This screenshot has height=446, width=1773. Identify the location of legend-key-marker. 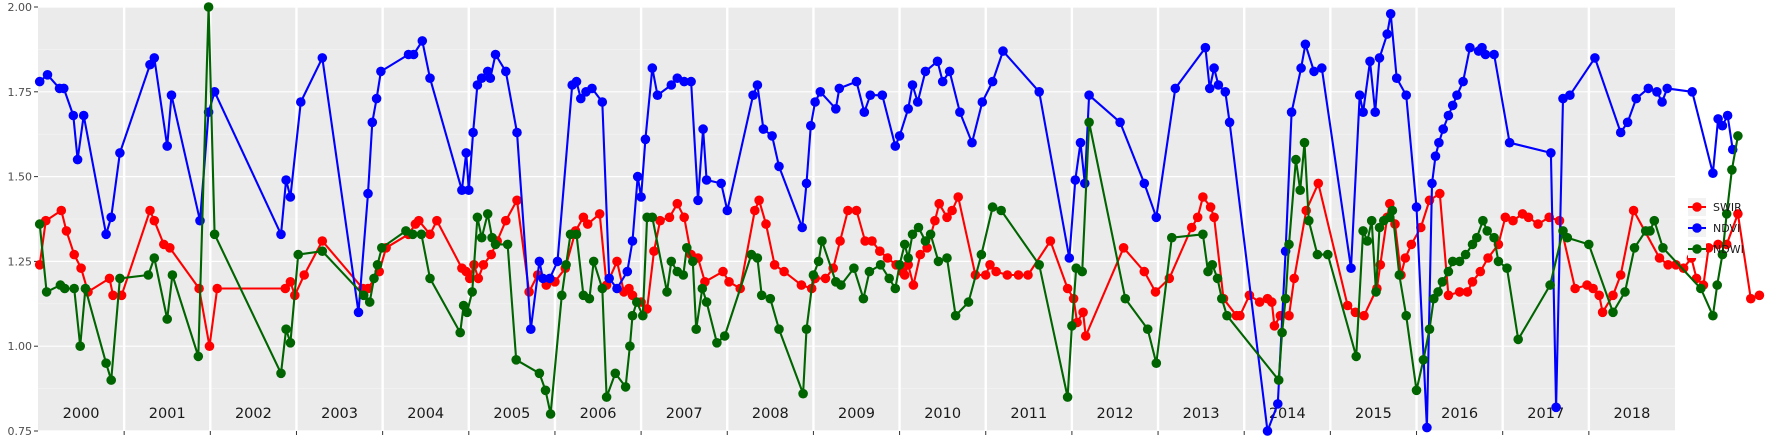
(1697, 207).